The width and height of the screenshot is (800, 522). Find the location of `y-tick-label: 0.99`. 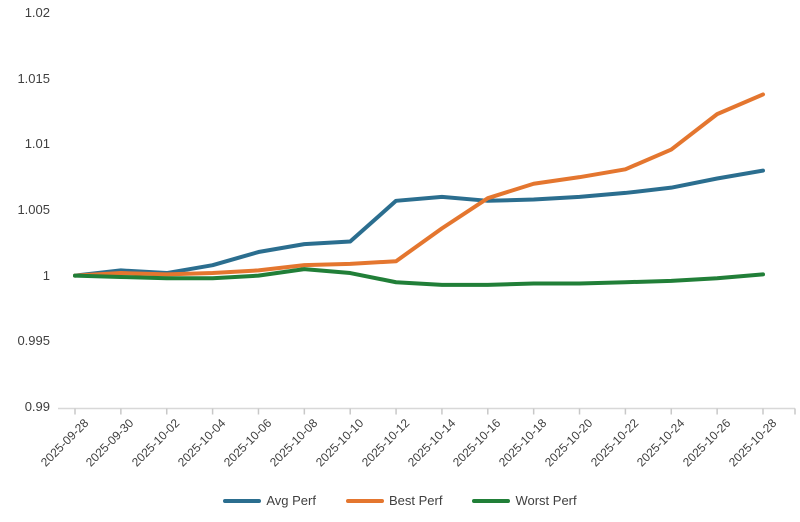

y-tick-label: 0.99 is located at coordinates (37, 406).